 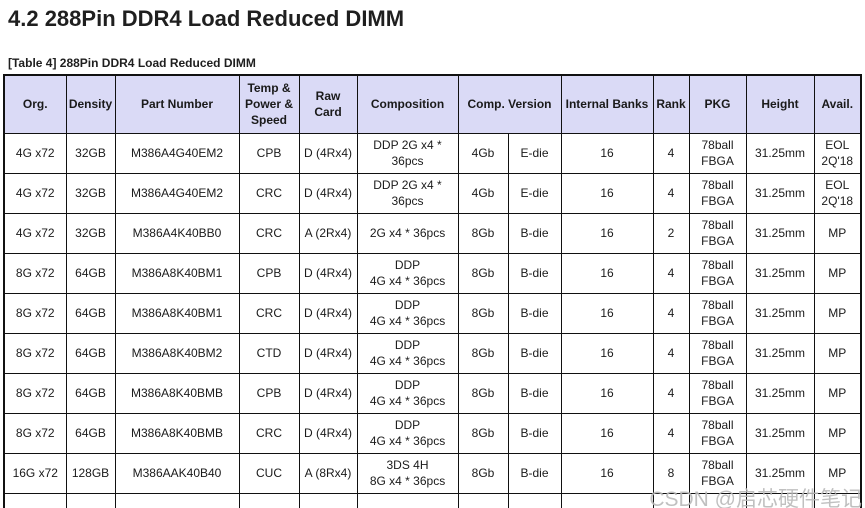 What do you see at coordinates (269, 353) in the screenshot?
I see `table-cell: CTD` at bounding box center [269, 353].